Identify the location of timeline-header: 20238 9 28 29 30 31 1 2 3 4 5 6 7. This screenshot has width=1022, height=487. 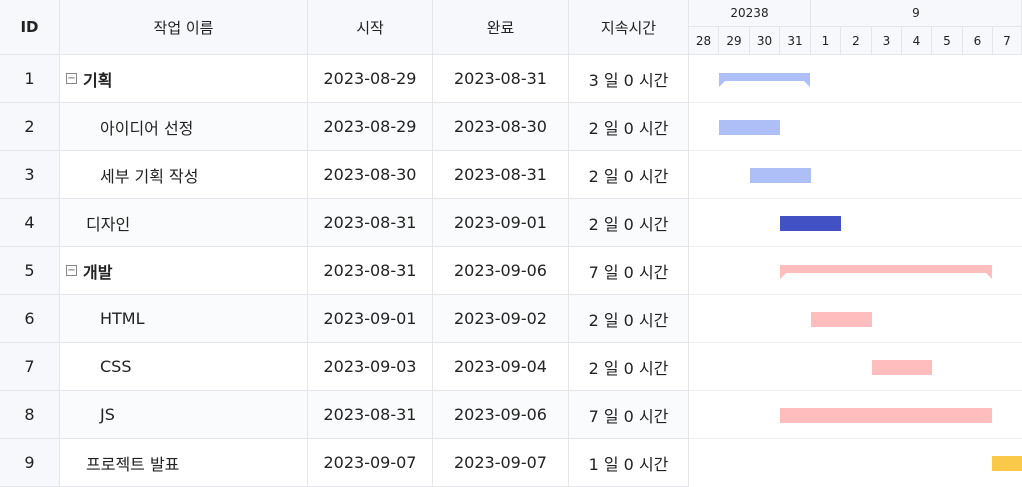
(855, 27).